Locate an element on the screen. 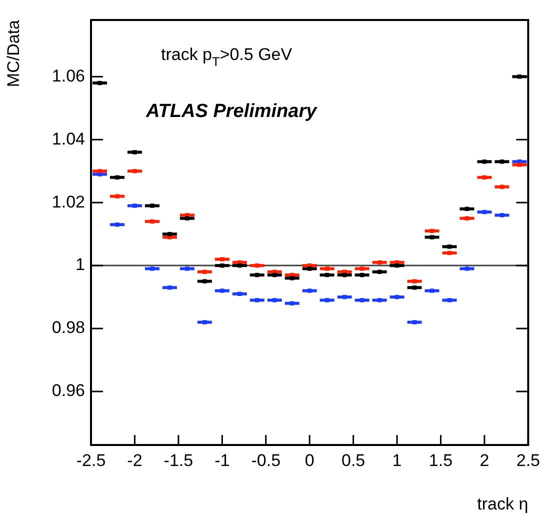 The width and height of the screenshot is (546, 519). x-tick-label: -2 is located at coordinates (134, 460).